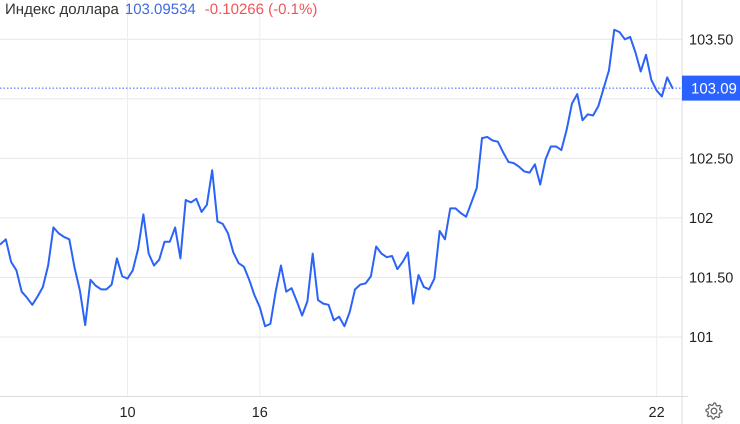  I want to click on y-tick-label: 101.50, so click(711, 278).